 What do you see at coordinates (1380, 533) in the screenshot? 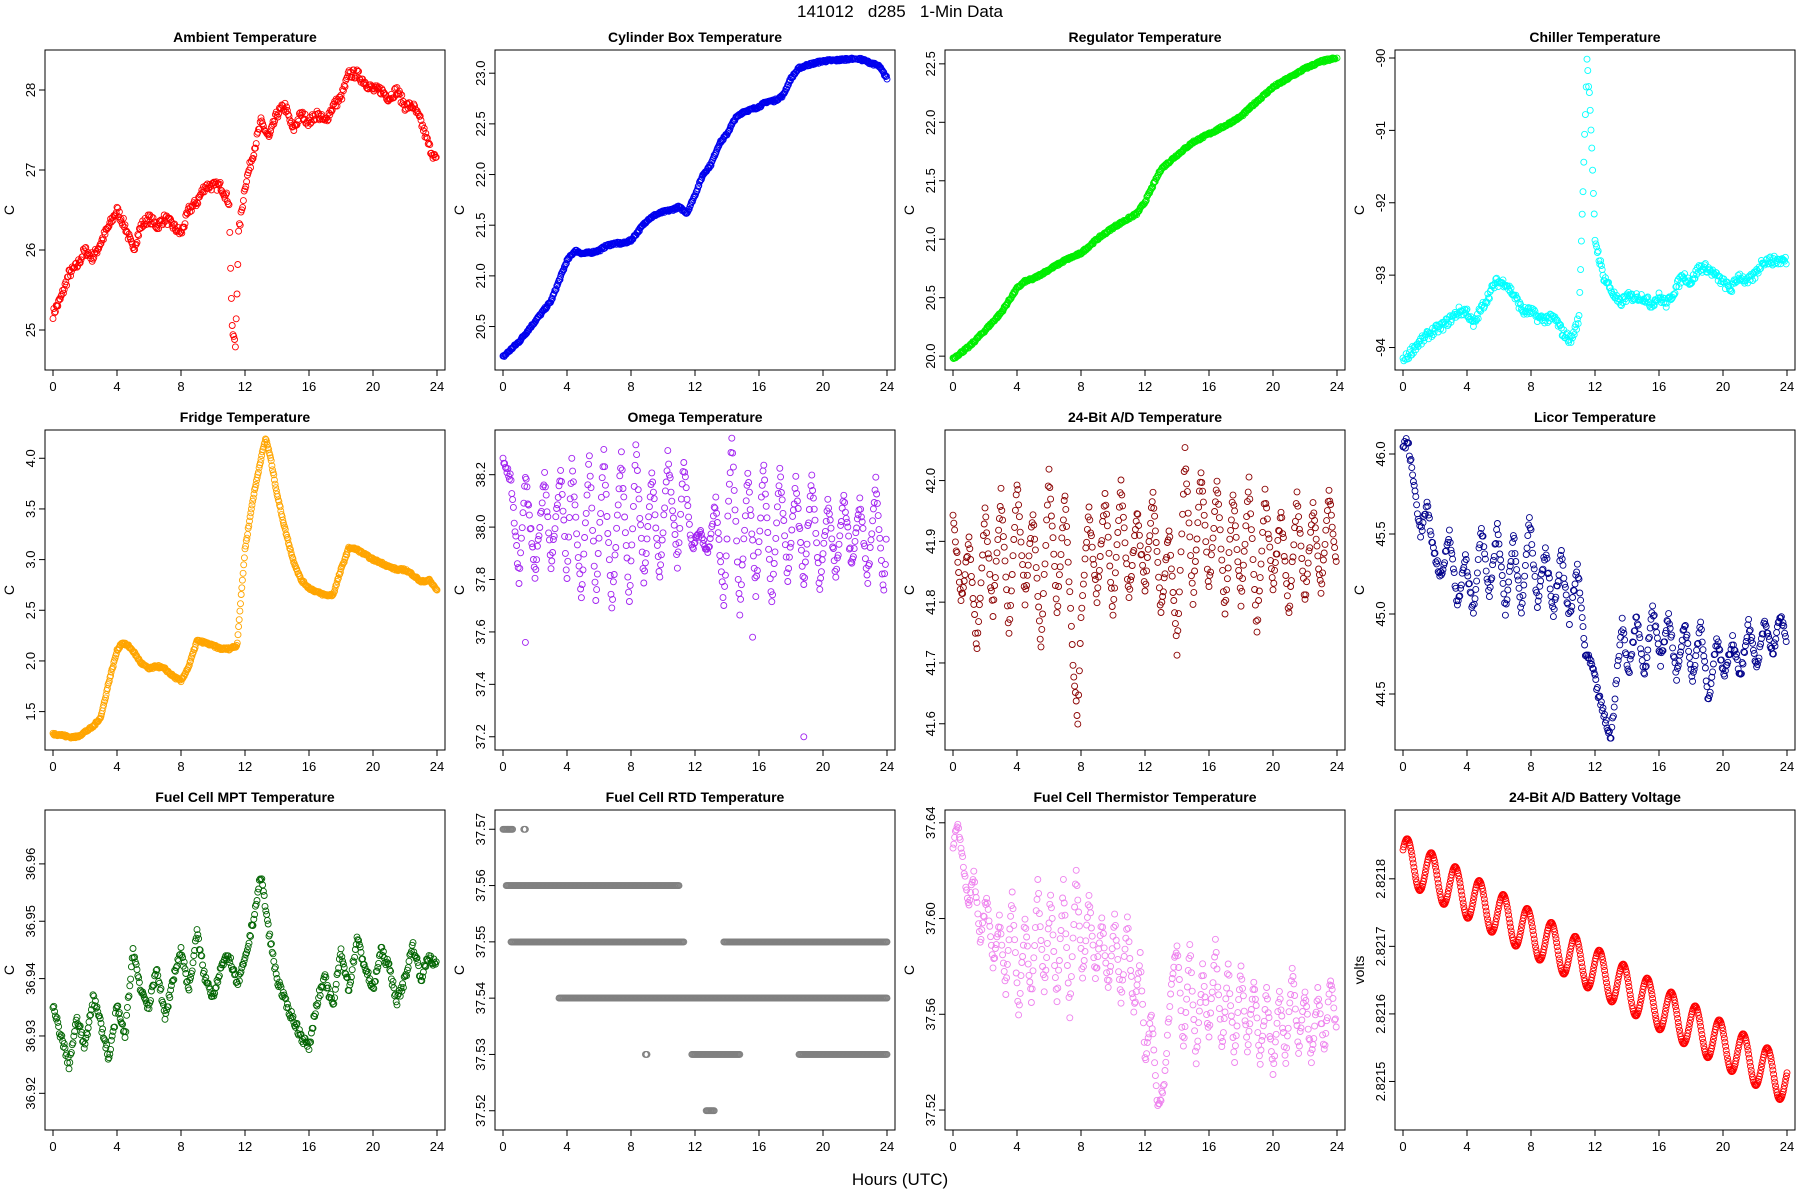
I see `y-tick-label: 45.5` at bounding box center [1380, 533].